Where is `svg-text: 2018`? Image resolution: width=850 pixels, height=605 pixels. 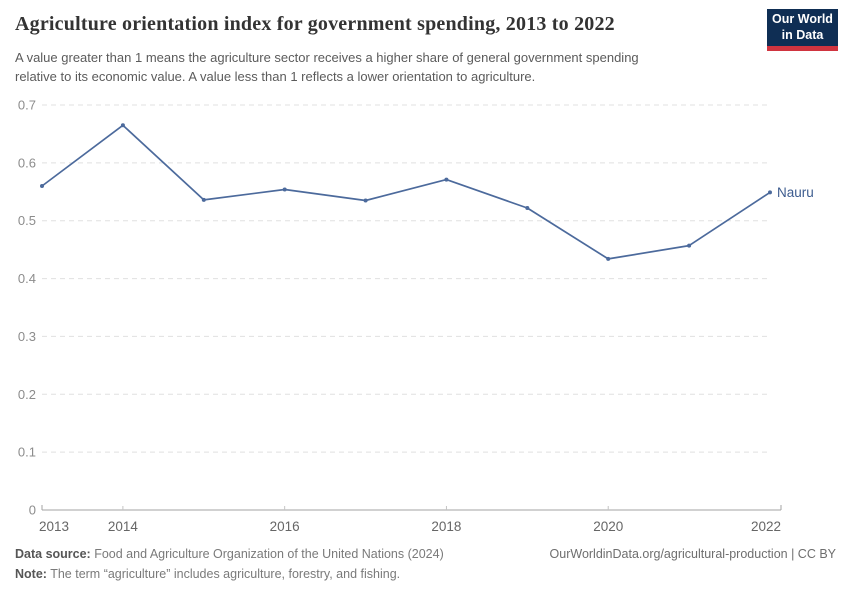
svg-text: 2018 is located at coordinates (446, 526).